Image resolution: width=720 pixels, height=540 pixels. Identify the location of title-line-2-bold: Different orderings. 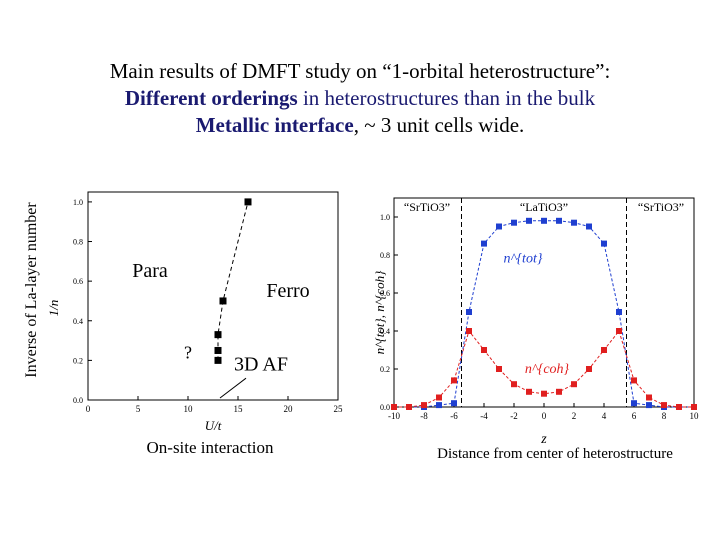
(211, 98).